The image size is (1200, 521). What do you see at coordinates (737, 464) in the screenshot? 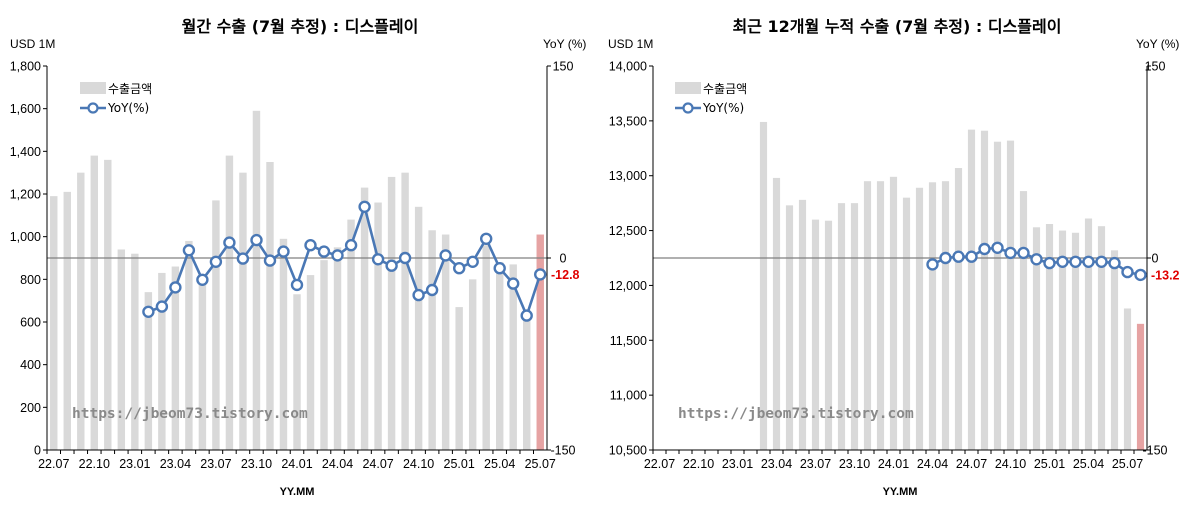
I see `x-tick-label: 23.01` at bounding box center [737, 464].